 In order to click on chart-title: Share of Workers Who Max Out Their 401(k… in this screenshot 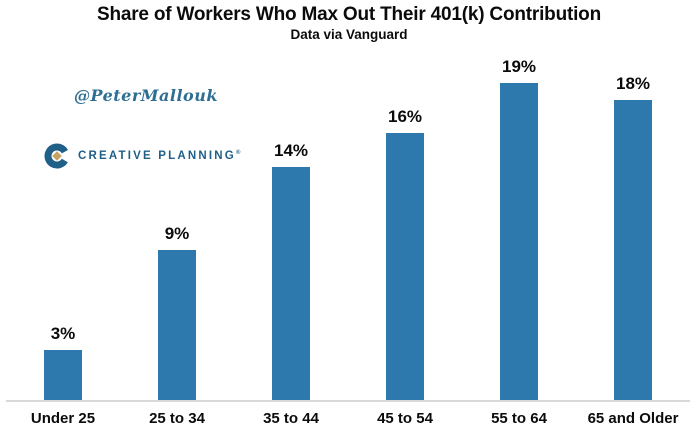, I will do `click(348, 14)`.